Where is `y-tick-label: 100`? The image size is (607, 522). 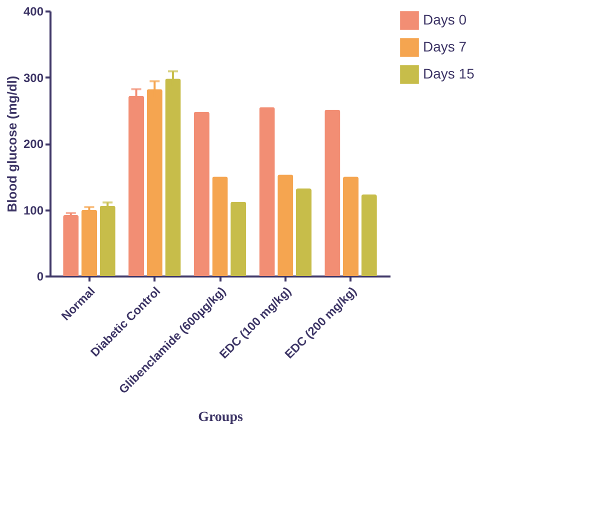
y-tick-label: 100 is located at coordinates (33, 210).